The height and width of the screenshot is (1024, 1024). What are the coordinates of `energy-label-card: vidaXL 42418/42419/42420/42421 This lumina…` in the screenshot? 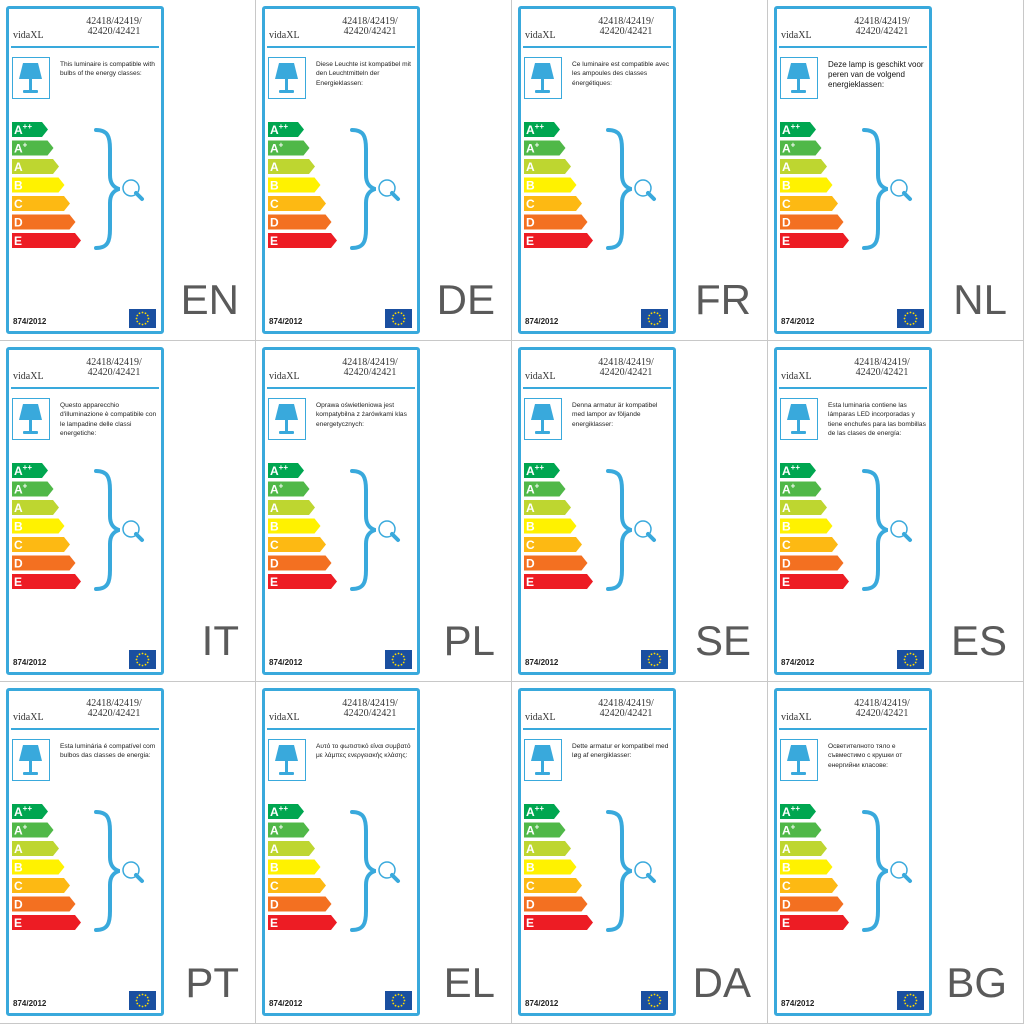 It's located at (85, 170).